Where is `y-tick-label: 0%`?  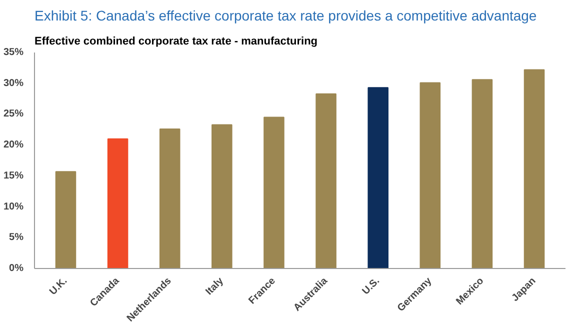 y-tick-label: 0% is located at coordinates (16, 268).